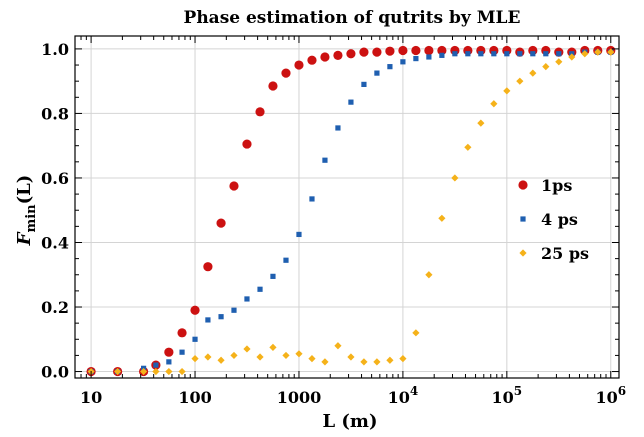 This screenshot has width=644, height=437. What do you see at coordinates (55, 211) in the screenshot?
I see `y-tick-labels: 0.0 0.2 0.4 0.6 0.8 1.0` at bounding box center [55, 211].